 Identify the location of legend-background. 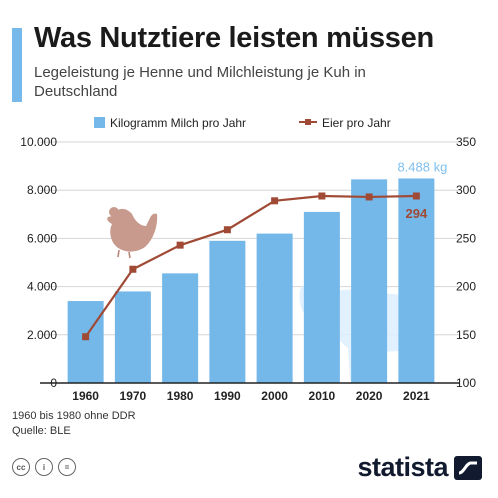
(234, 123).